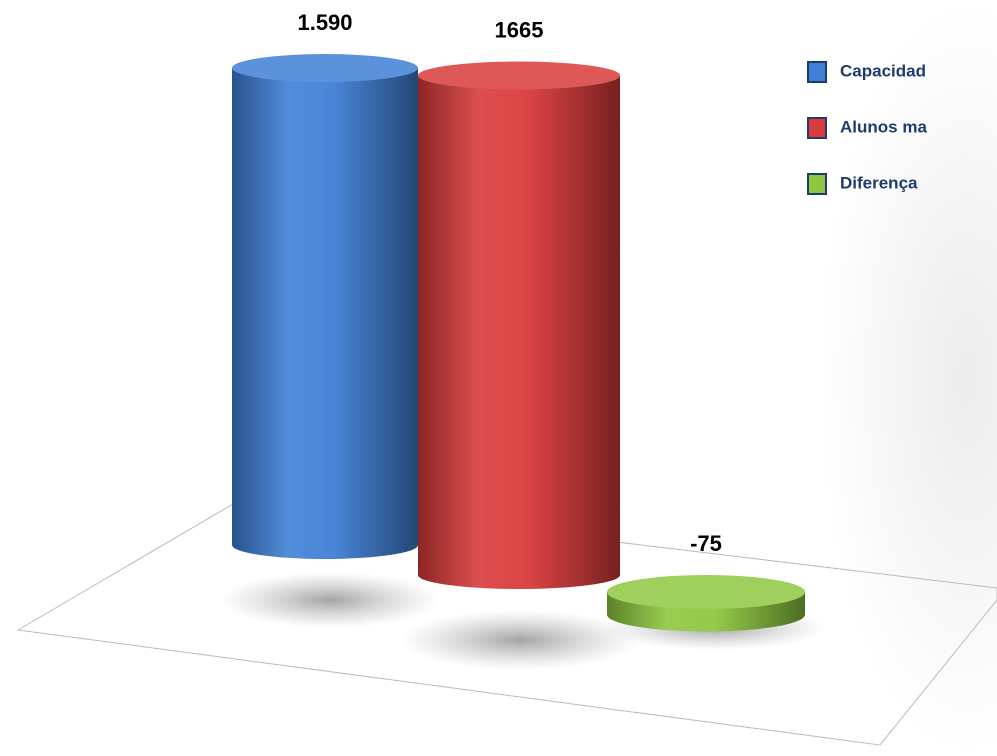  Describe the element at coordinates (883, 126) in the screenshot. I see `legend-label: Alunos ma` at that location.